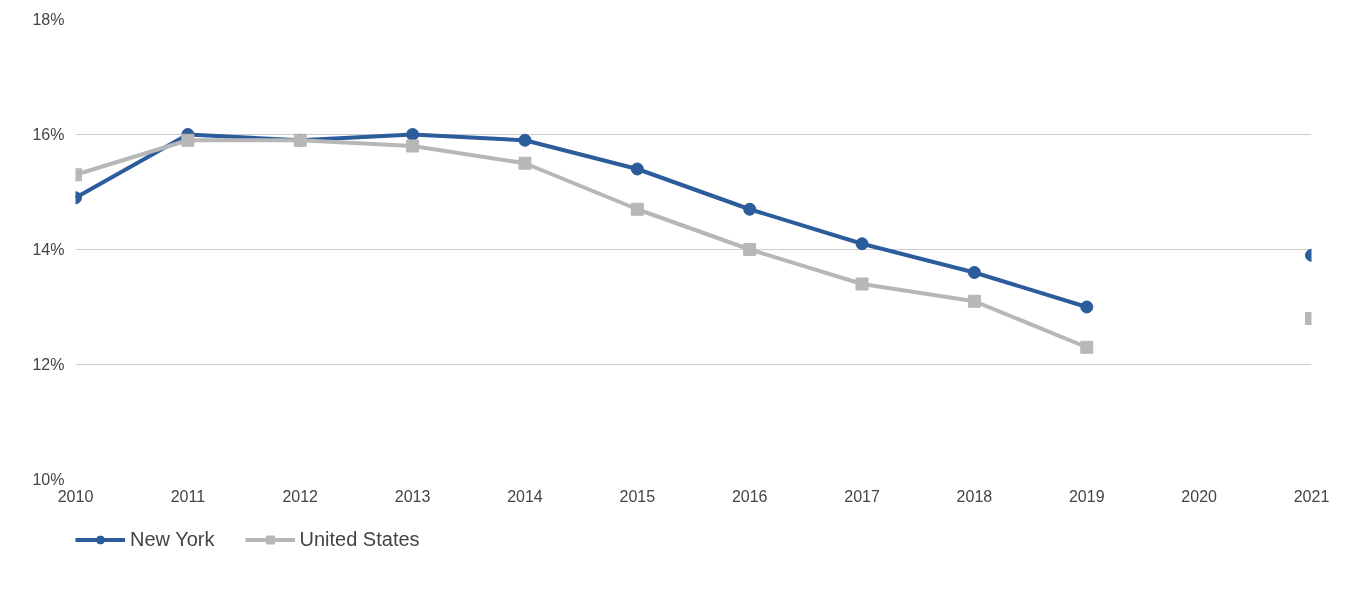 The image size is (1351, 599). Describe the element at coordinates (637, 496) in the screenshot. I see `x-tick-label: 2015` at that location.